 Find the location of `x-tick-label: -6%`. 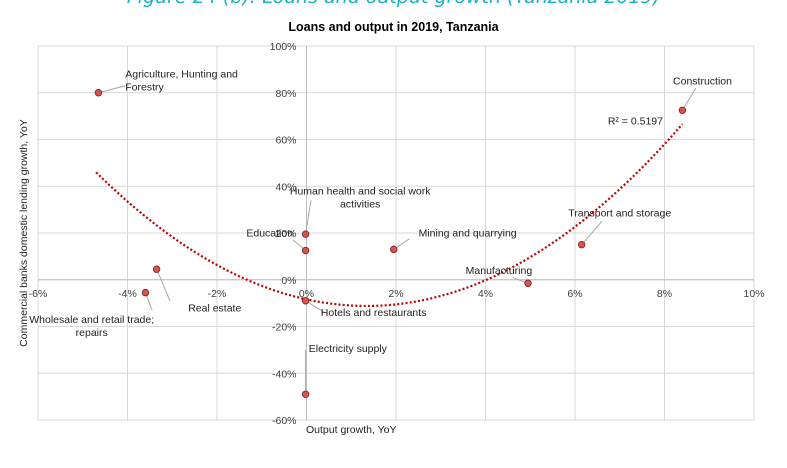

x-tick-label: -6% is located at coordinates (38, 294).